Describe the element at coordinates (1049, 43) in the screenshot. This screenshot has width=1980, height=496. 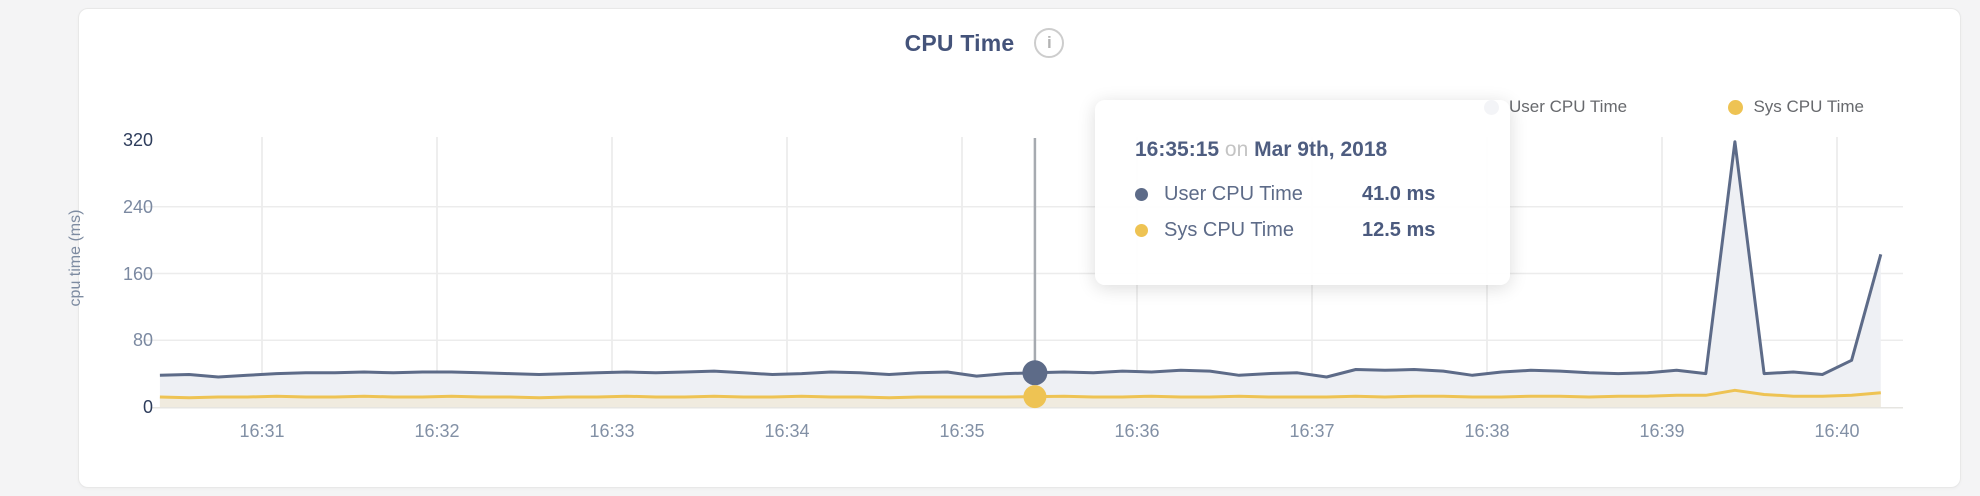
I see `info-icon: i` at that location.